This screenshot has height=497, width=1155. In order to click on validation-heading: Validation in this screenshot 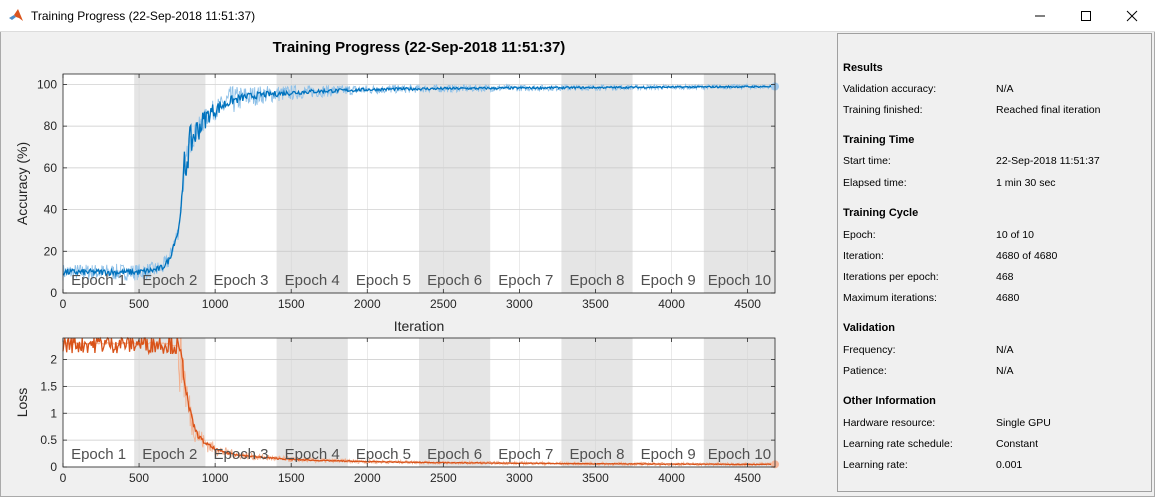, I will do `click(869, 328)`.